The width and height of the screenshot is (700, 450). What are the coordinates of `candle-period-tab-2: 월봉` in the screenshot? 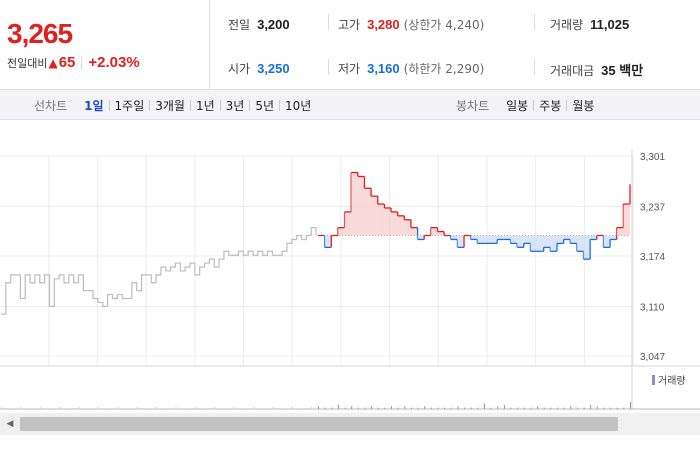 It's located at (583, 105).